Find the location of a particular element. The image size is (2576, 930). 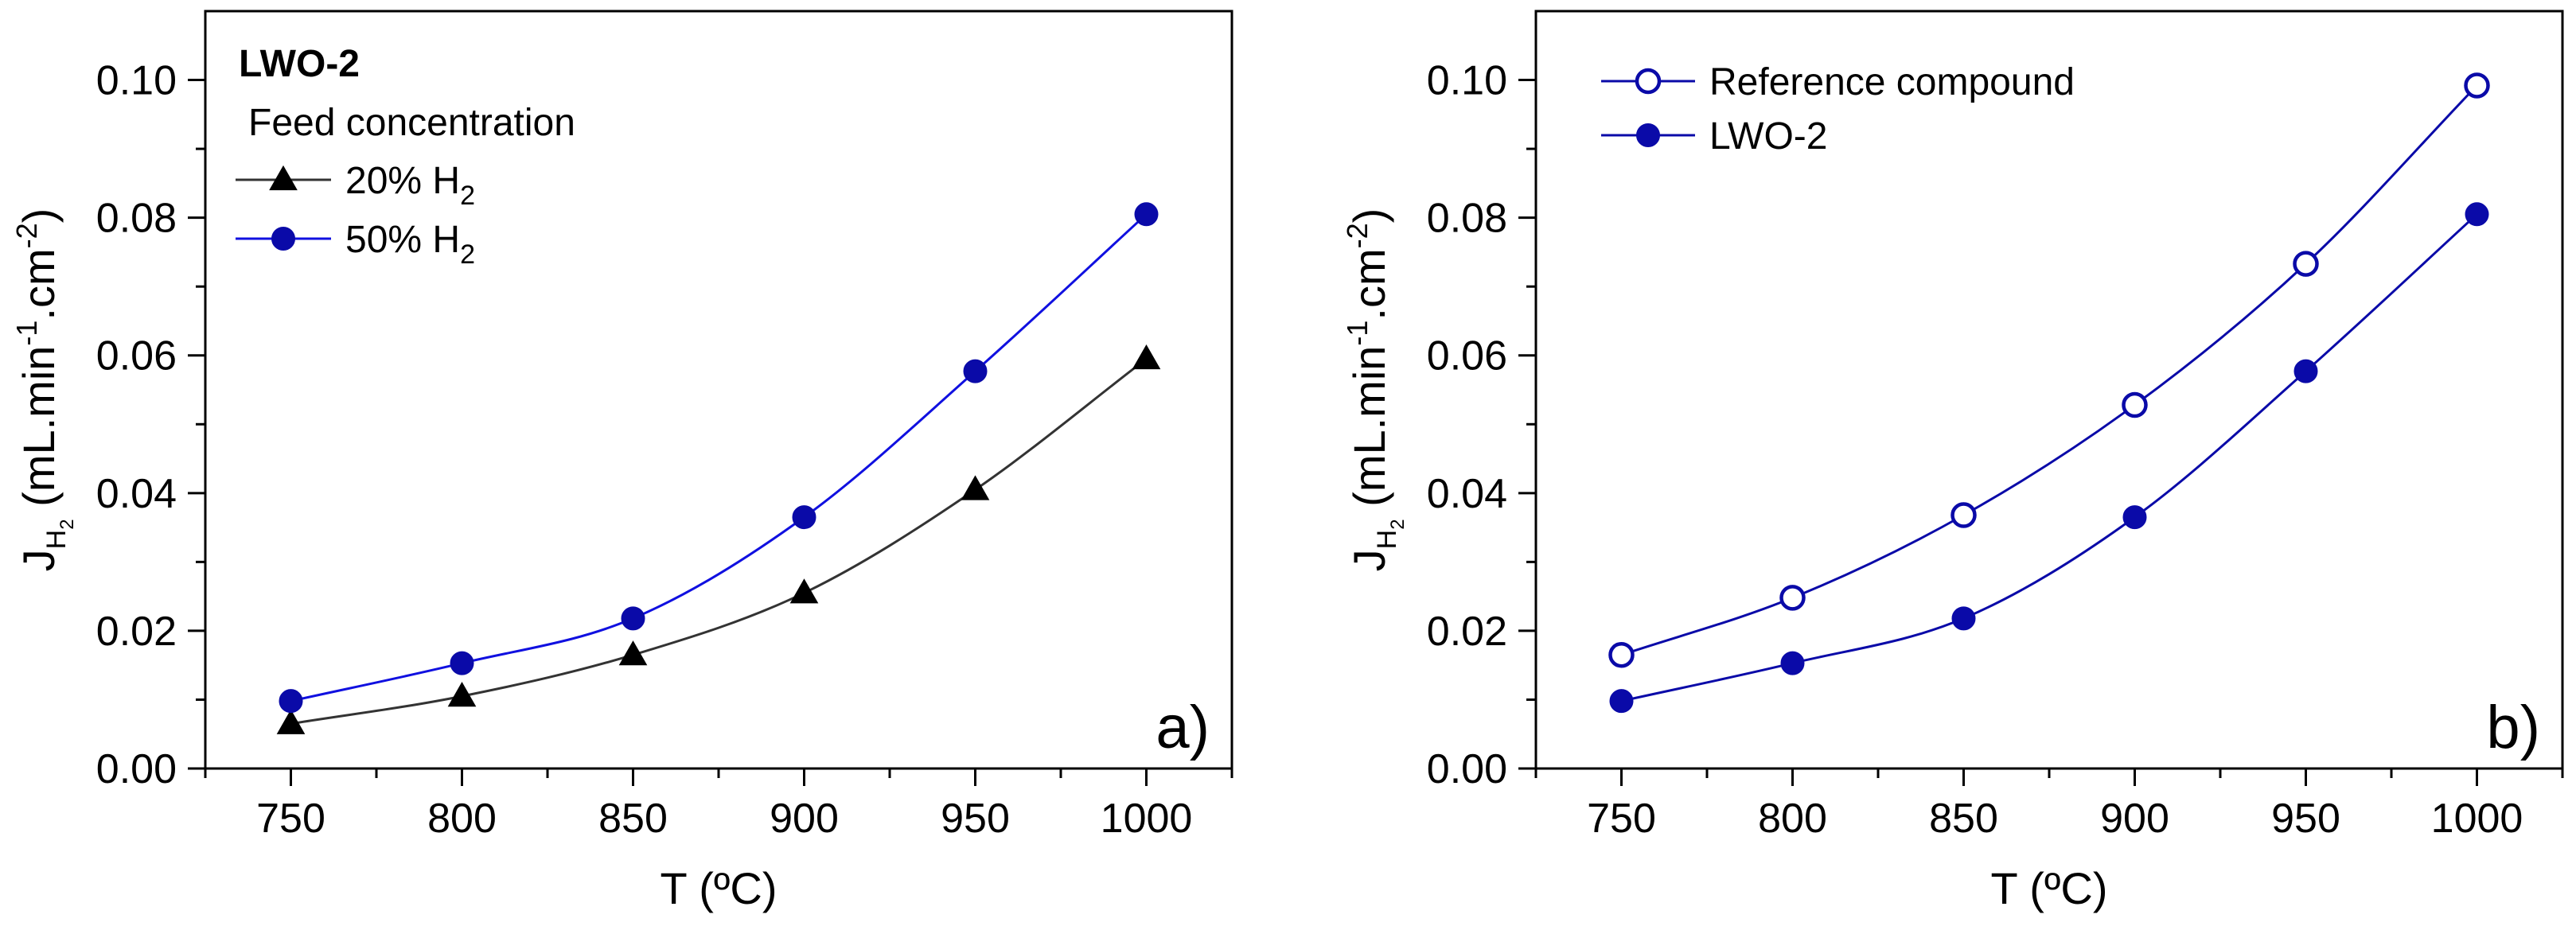

legend-subtitle: Feed concentration is located at coordinates (411, 123).